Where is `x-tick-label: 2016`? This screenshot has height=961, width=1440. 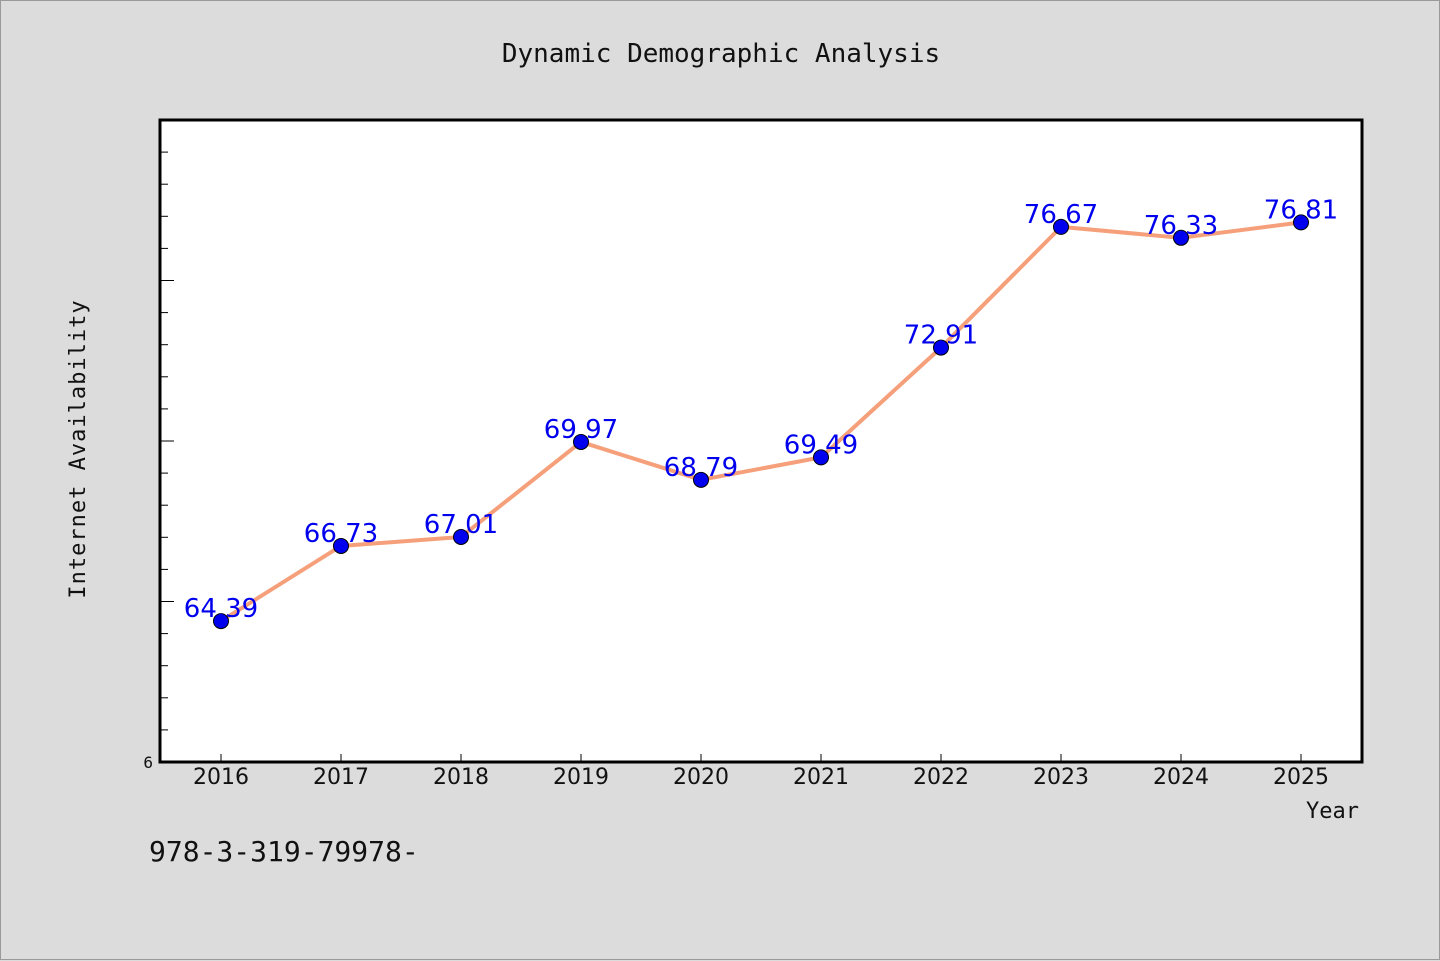
x-tick-label: 2016 is located at coordinates (221, 777).